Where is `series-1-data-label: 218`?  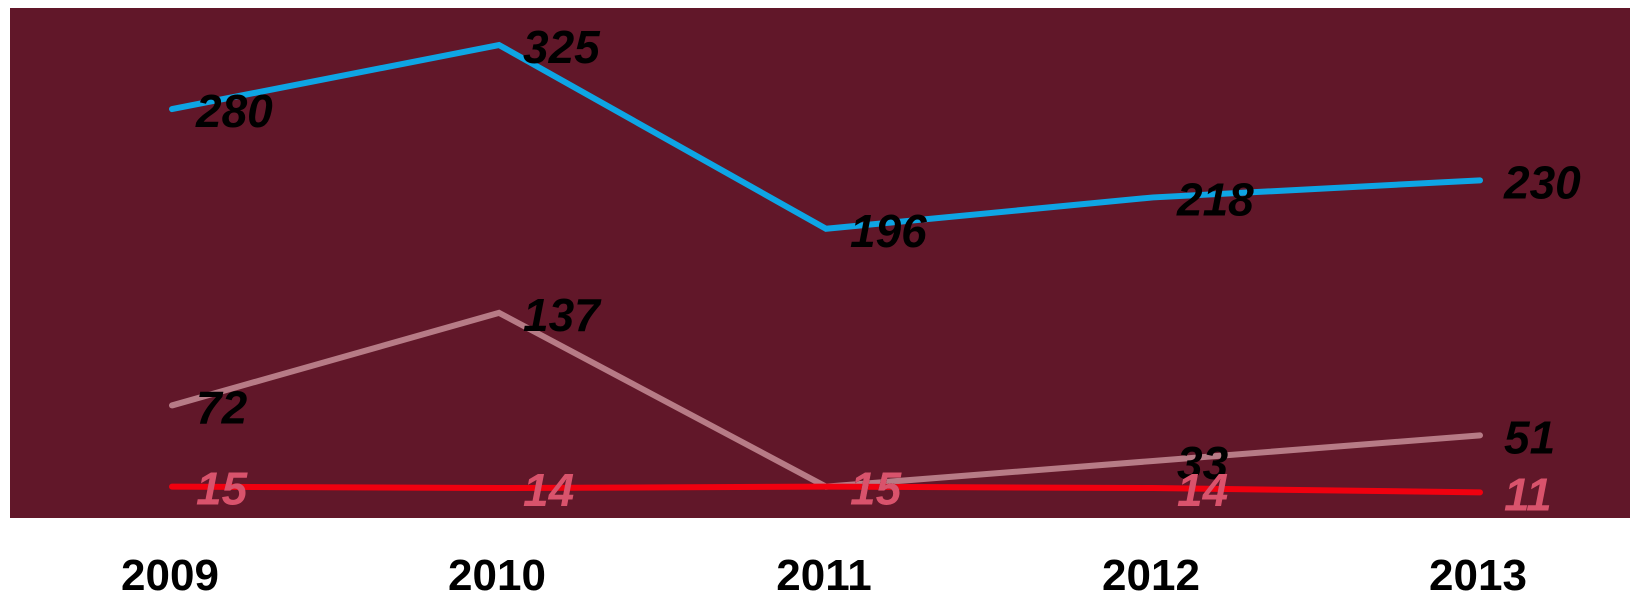 series-1-data-label: 218 is located at coordinates (1215, 199).